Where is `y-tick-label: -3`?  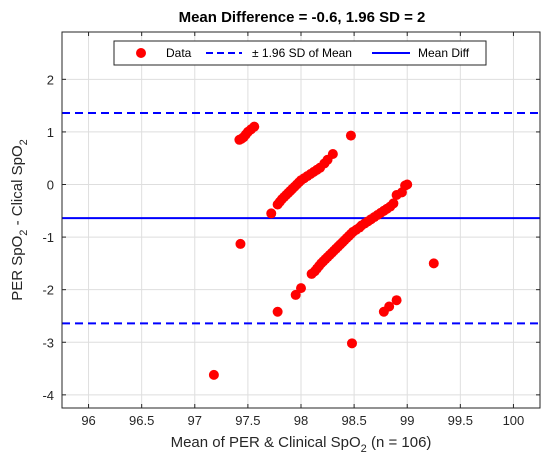 y-tick-label: -3 is located at coordinates (48, 342).